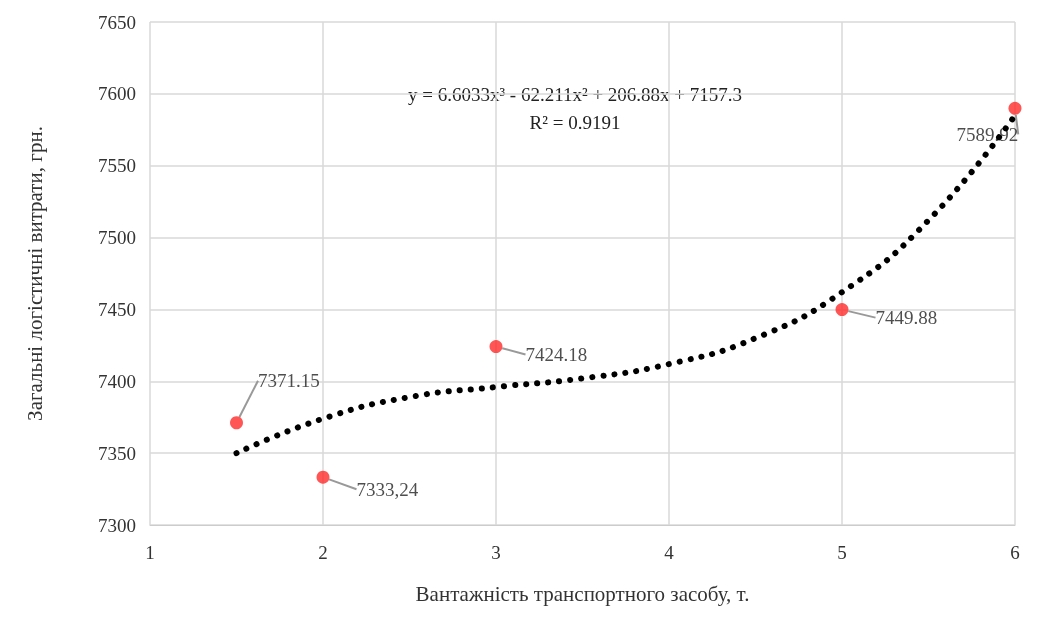 The image size is (1051, 625). What do you see at coordinates (582, 593) in the screenshot?
I see `x-axis-title: Вантажність транспортного засобу, т.` at bounding box center [582, 593].